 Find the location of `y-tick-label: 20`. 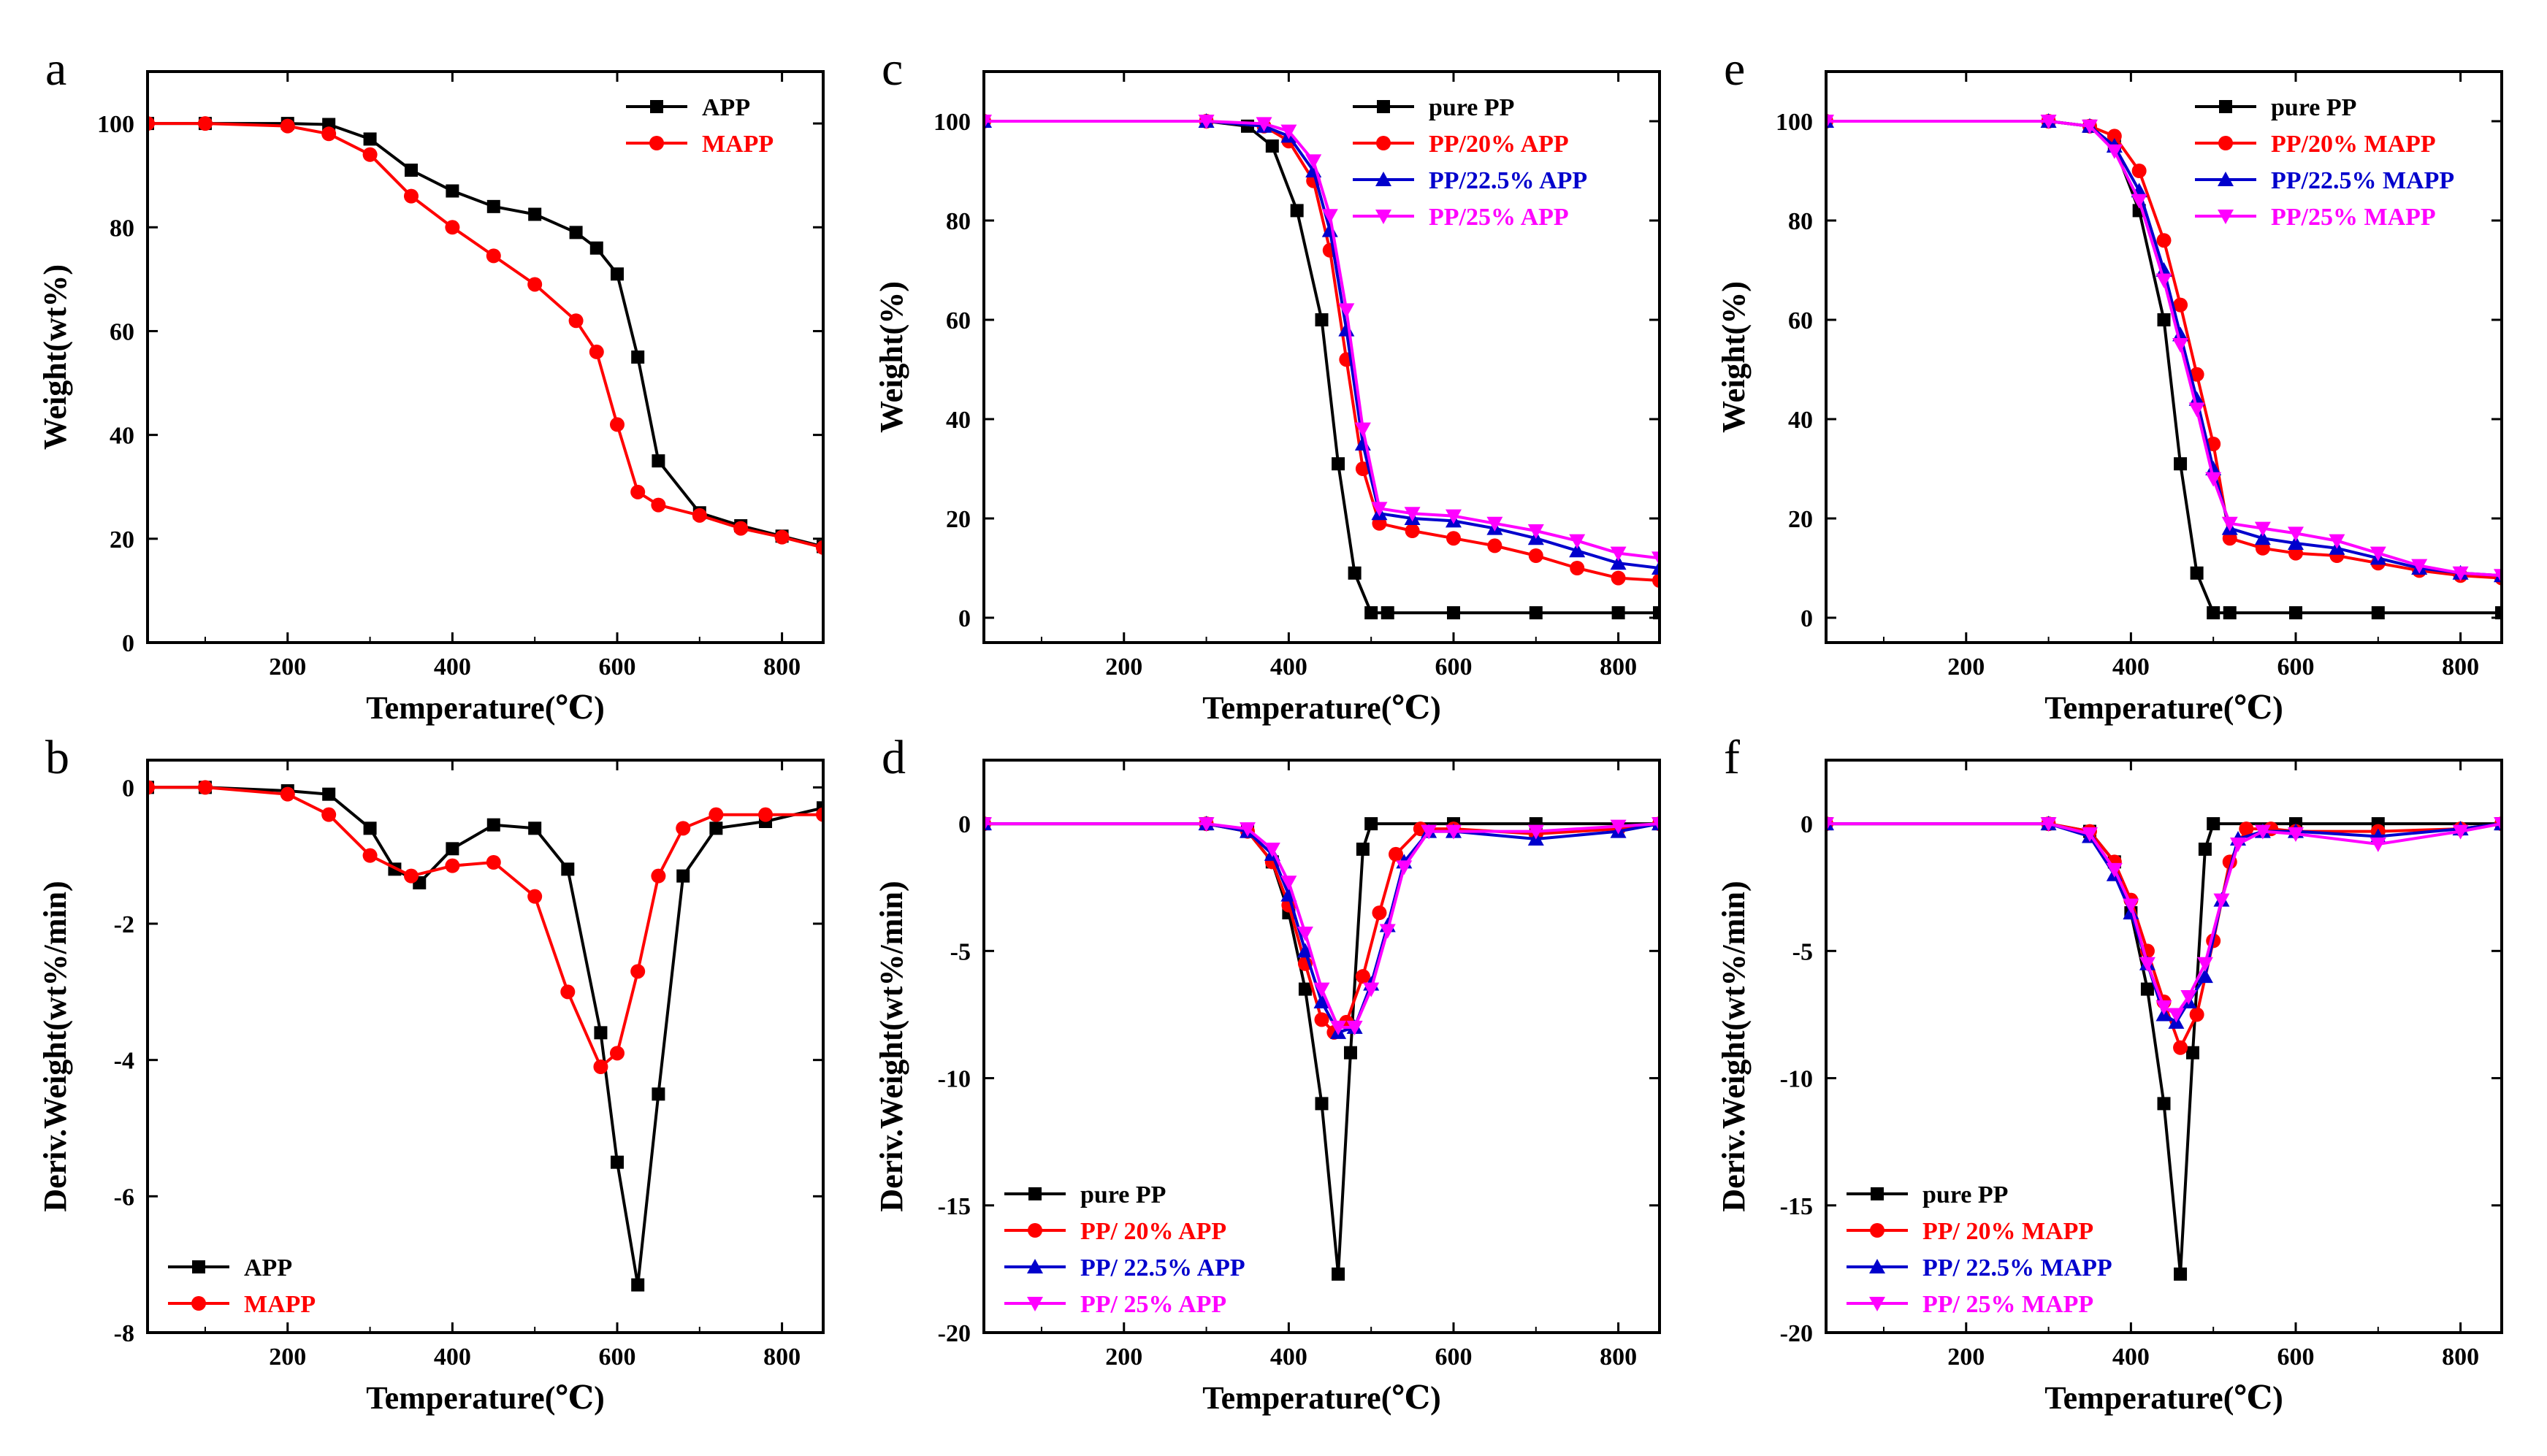

y-tick-label: 20 is located at coordinates (1800, 519).